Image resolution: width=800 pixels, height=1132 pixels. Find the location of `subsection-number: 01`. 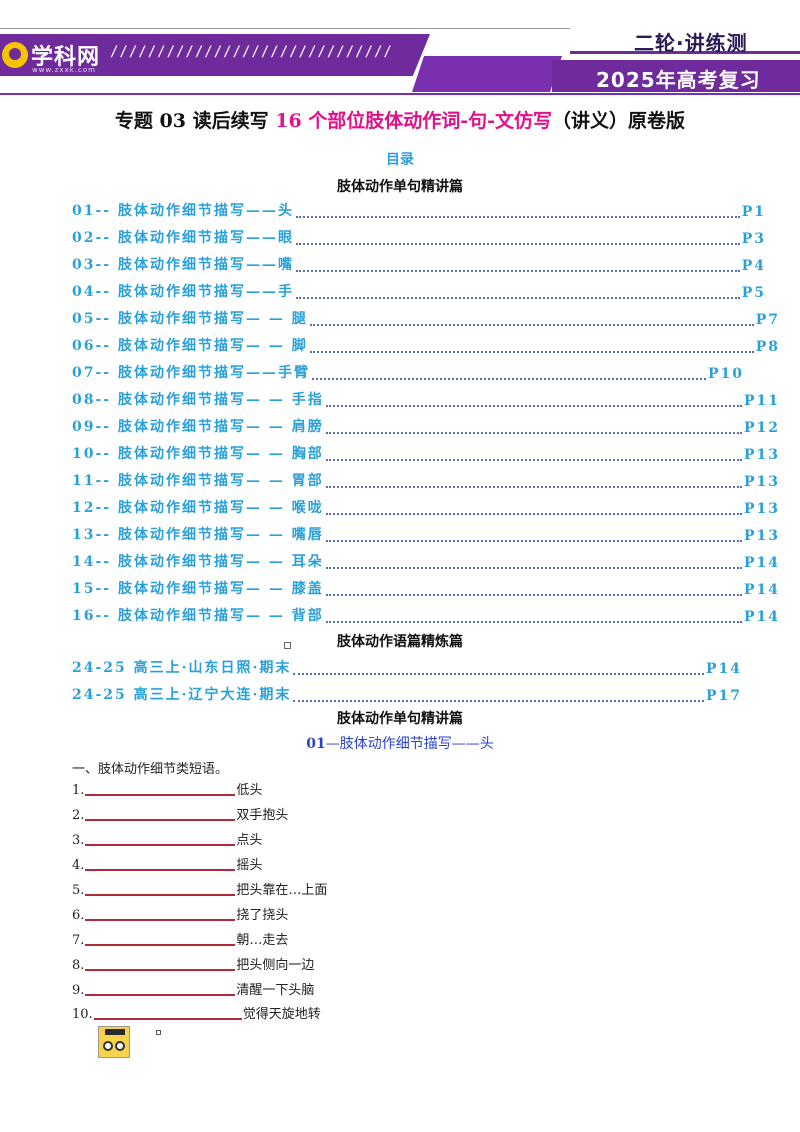

subsection-number: 01 is located at coordinates (316, 744).